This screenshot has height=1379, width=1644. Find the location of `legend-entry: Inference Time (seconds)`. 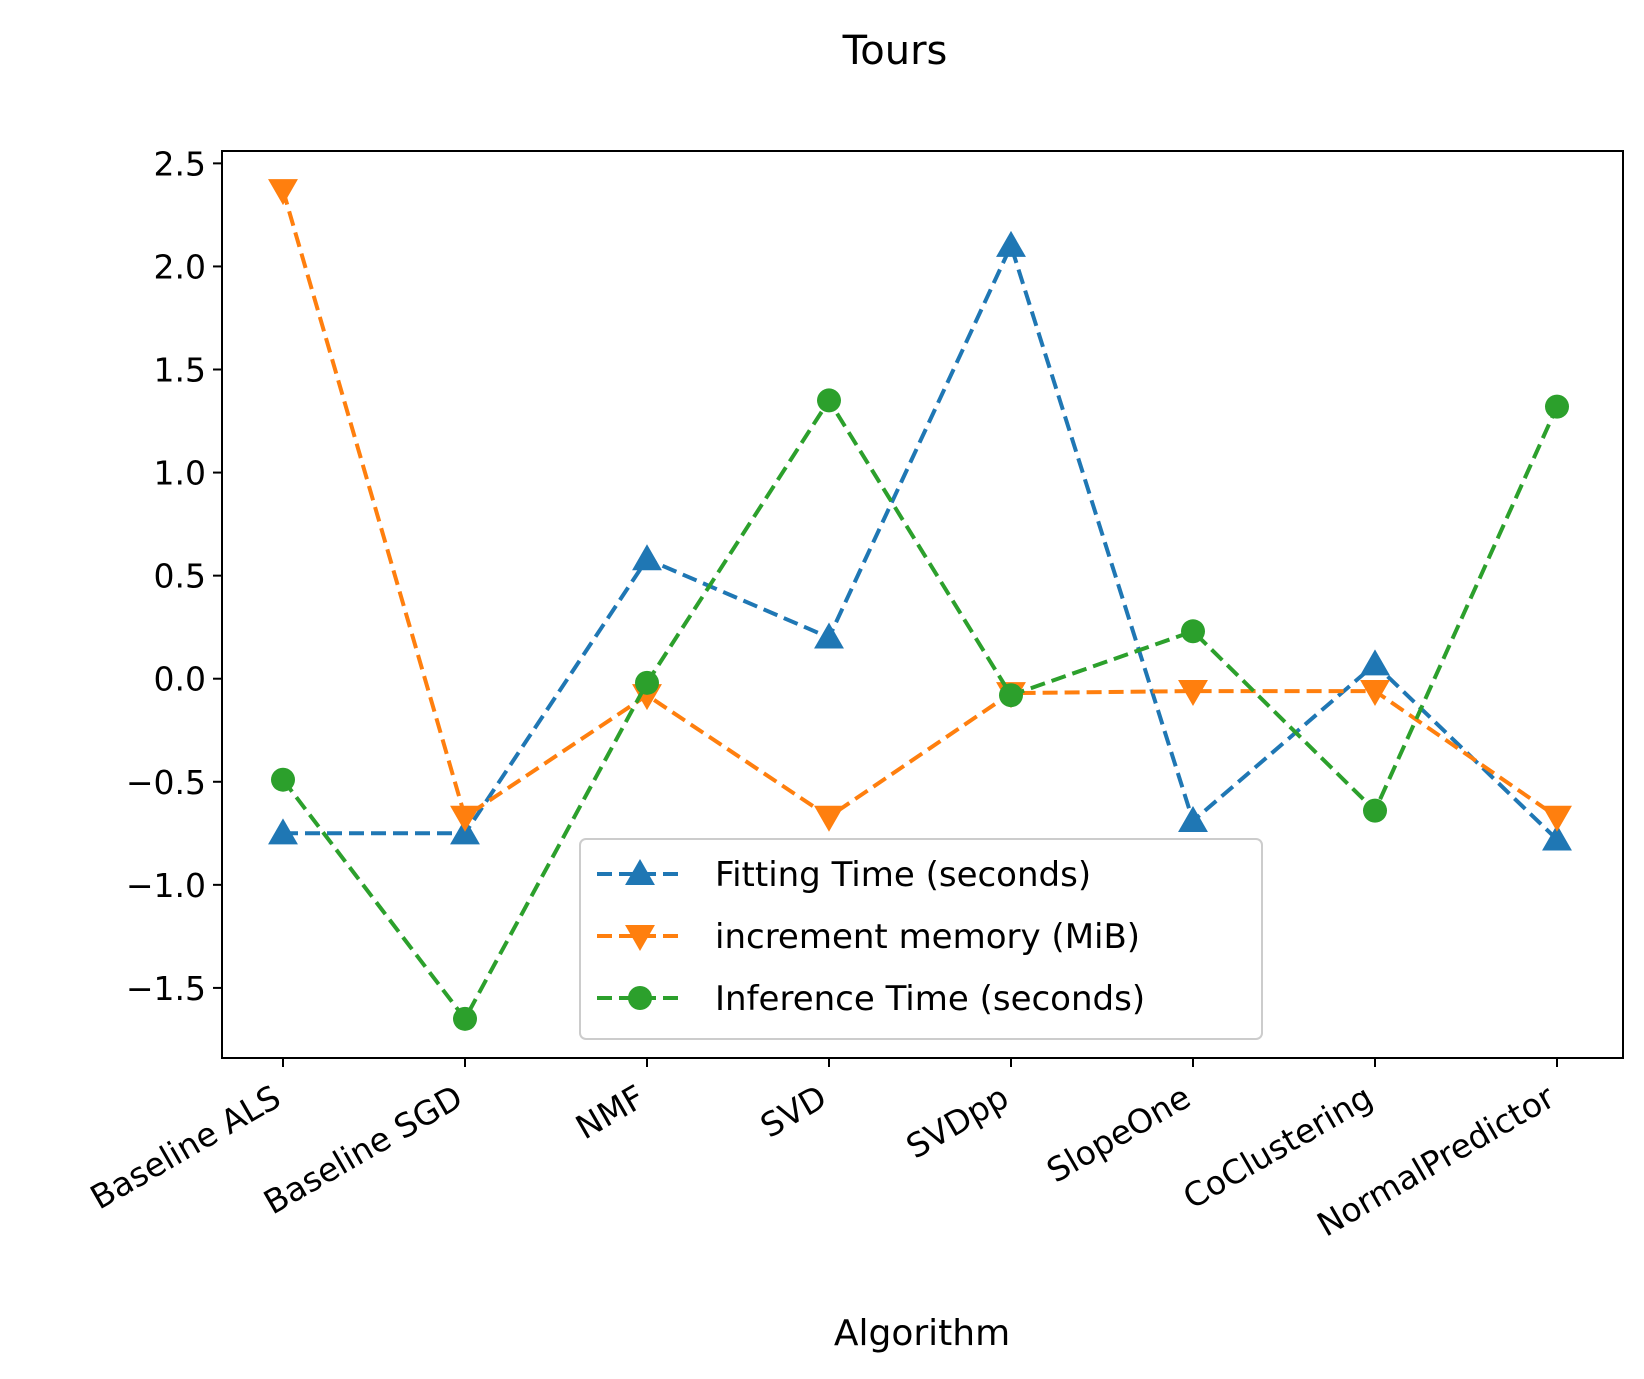

legend-entry: Inference Time (seconds) is located at coordinates (871, 999).